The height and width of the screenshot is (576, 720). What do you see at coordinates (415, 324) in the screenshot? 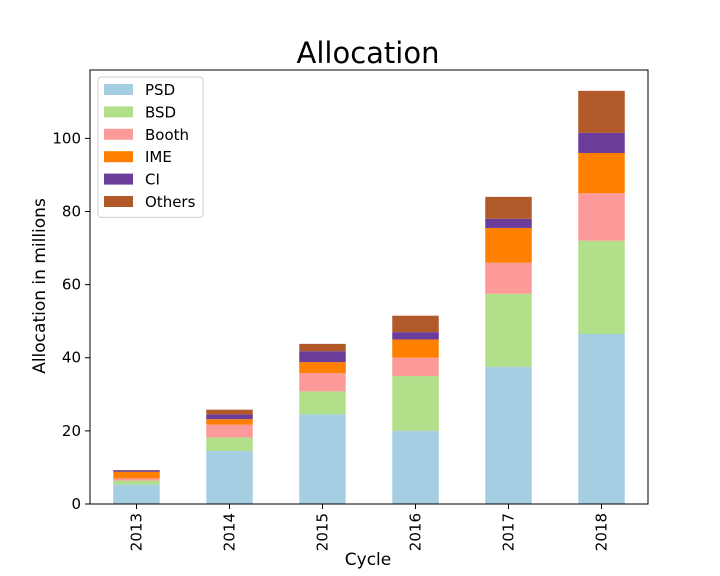
I see `bar-others-2016` at bounding box center [415, 324].